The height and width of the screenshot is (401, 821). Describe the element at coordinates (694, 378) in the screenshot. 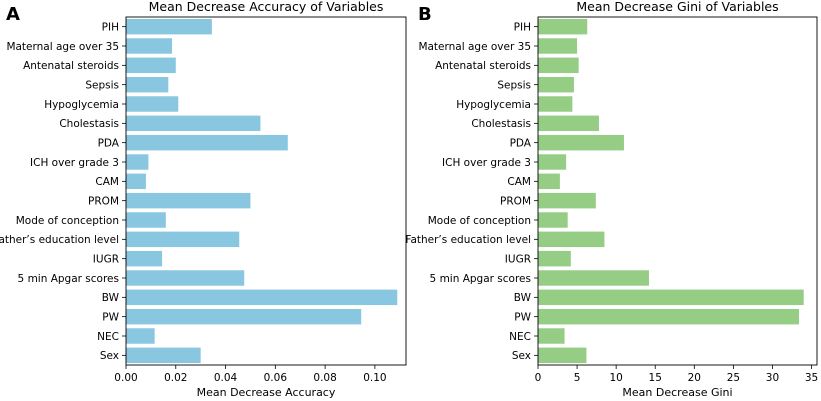

I see `x-tick-label: 20` at that location.